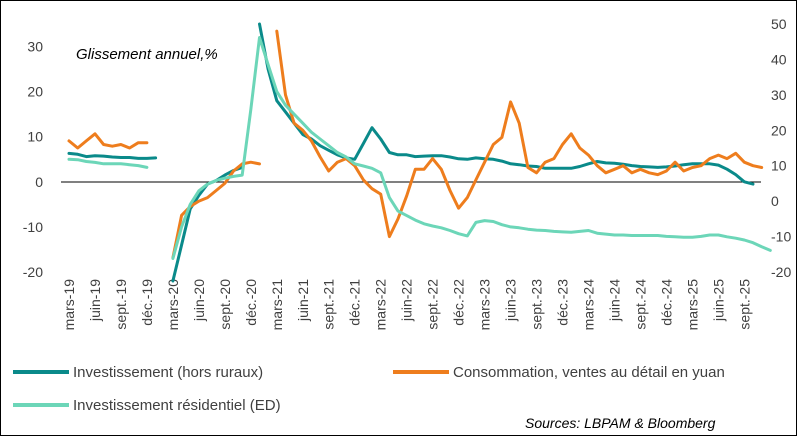 This screenshot has height=437, width=797. I want to click on x-tick-label: sept.-19, so click(121, 304).